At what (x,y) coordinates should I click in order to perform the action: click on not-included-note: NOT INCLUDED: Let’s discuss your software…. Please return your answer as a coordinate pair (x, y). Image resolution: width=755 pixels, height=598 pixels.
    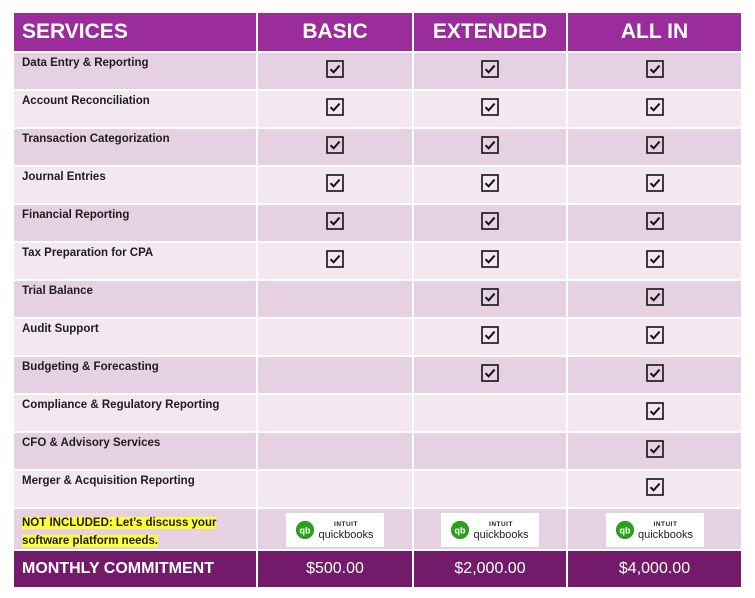
    Looking at the image, I should click on (119, 532).